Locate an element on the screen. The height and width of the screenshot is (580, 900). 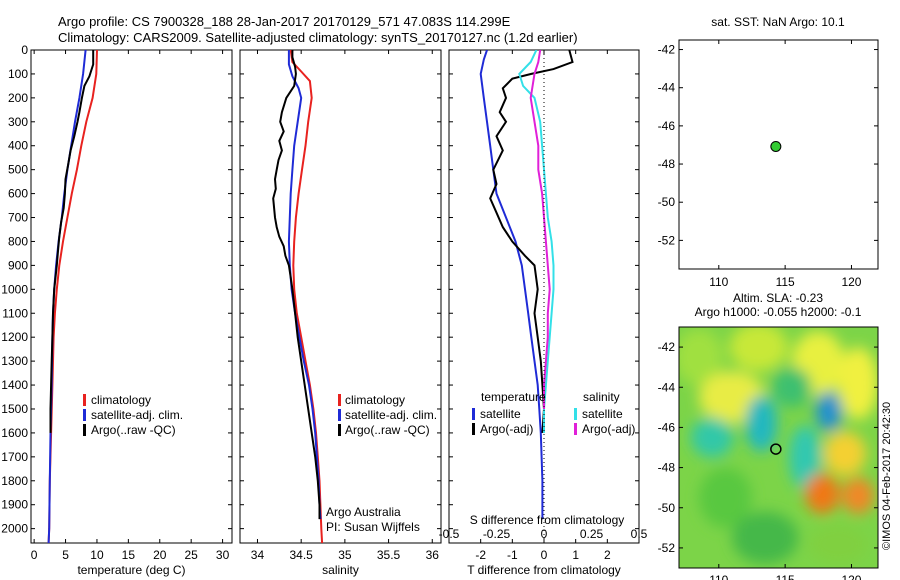
series-salinity-satellite is located at coordinates (536, 241).